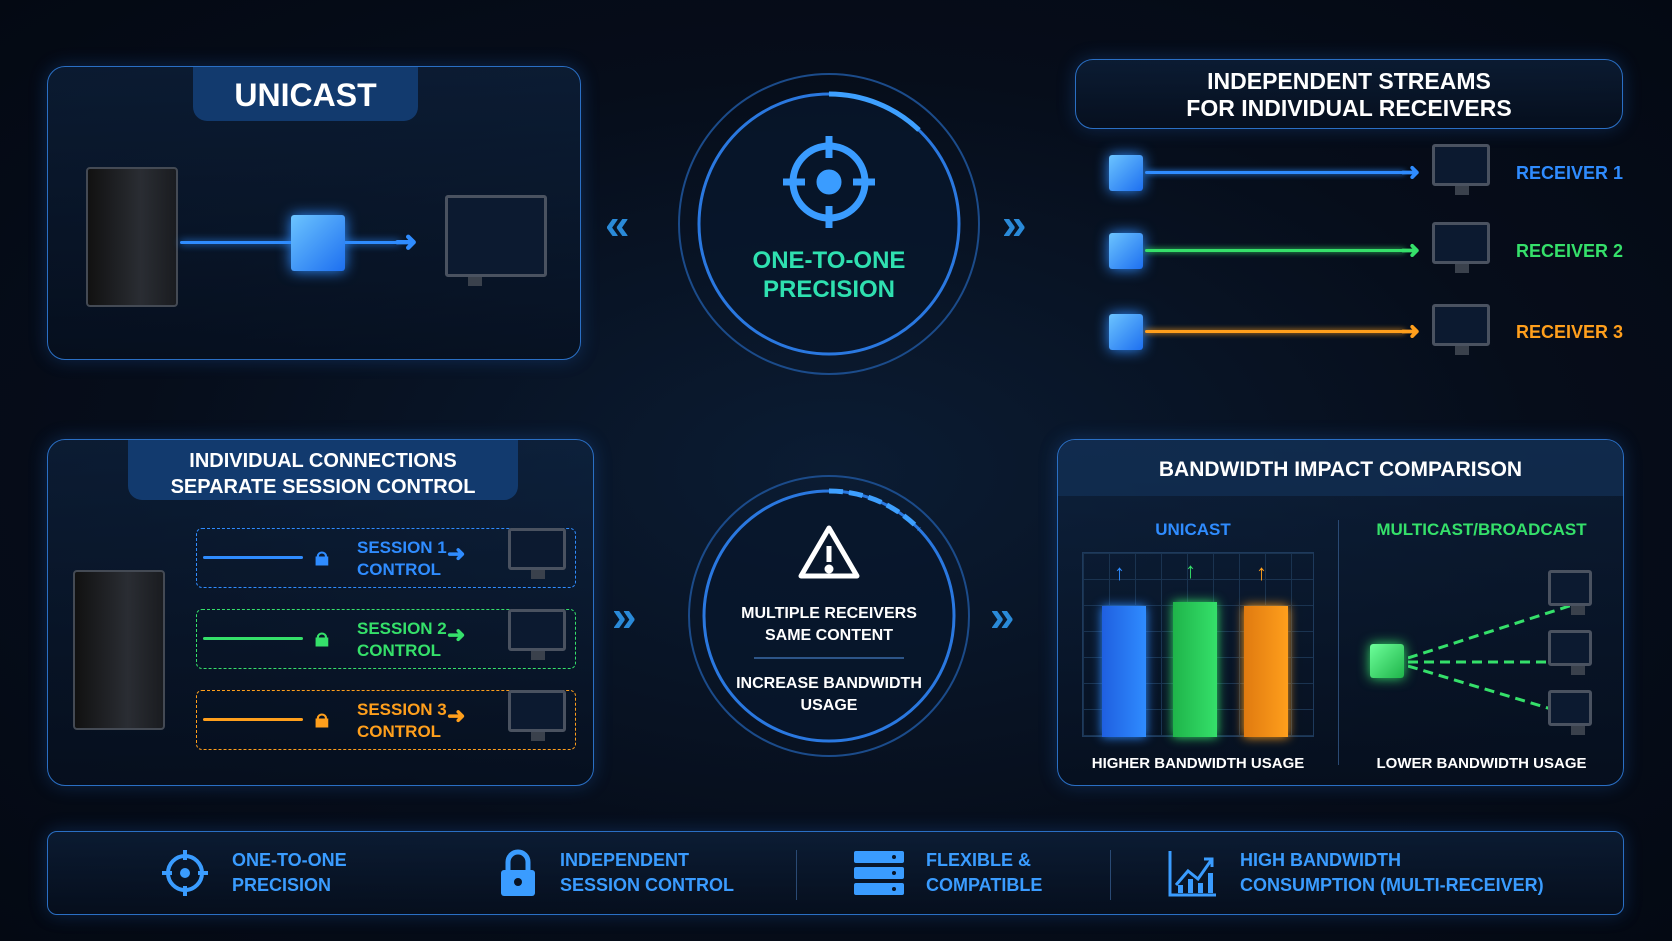 This screenshot has width=1672, height=941. I want to click on chart-up-icon, so click(1192, 874).